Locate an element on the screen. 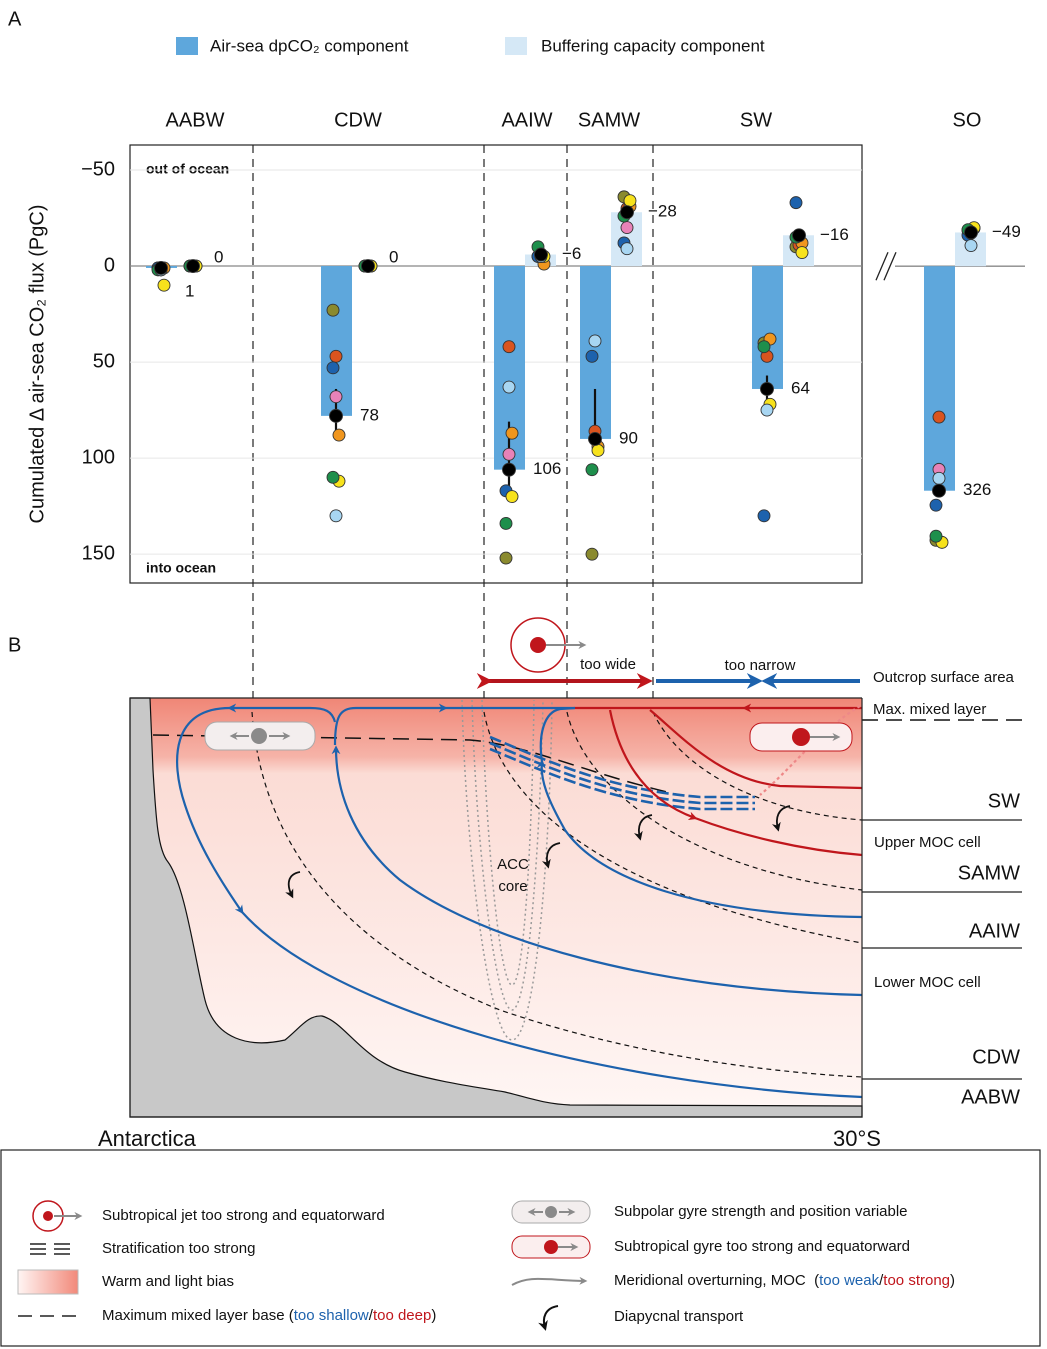  data-label: −49 is located at coordinates (1006, 231).